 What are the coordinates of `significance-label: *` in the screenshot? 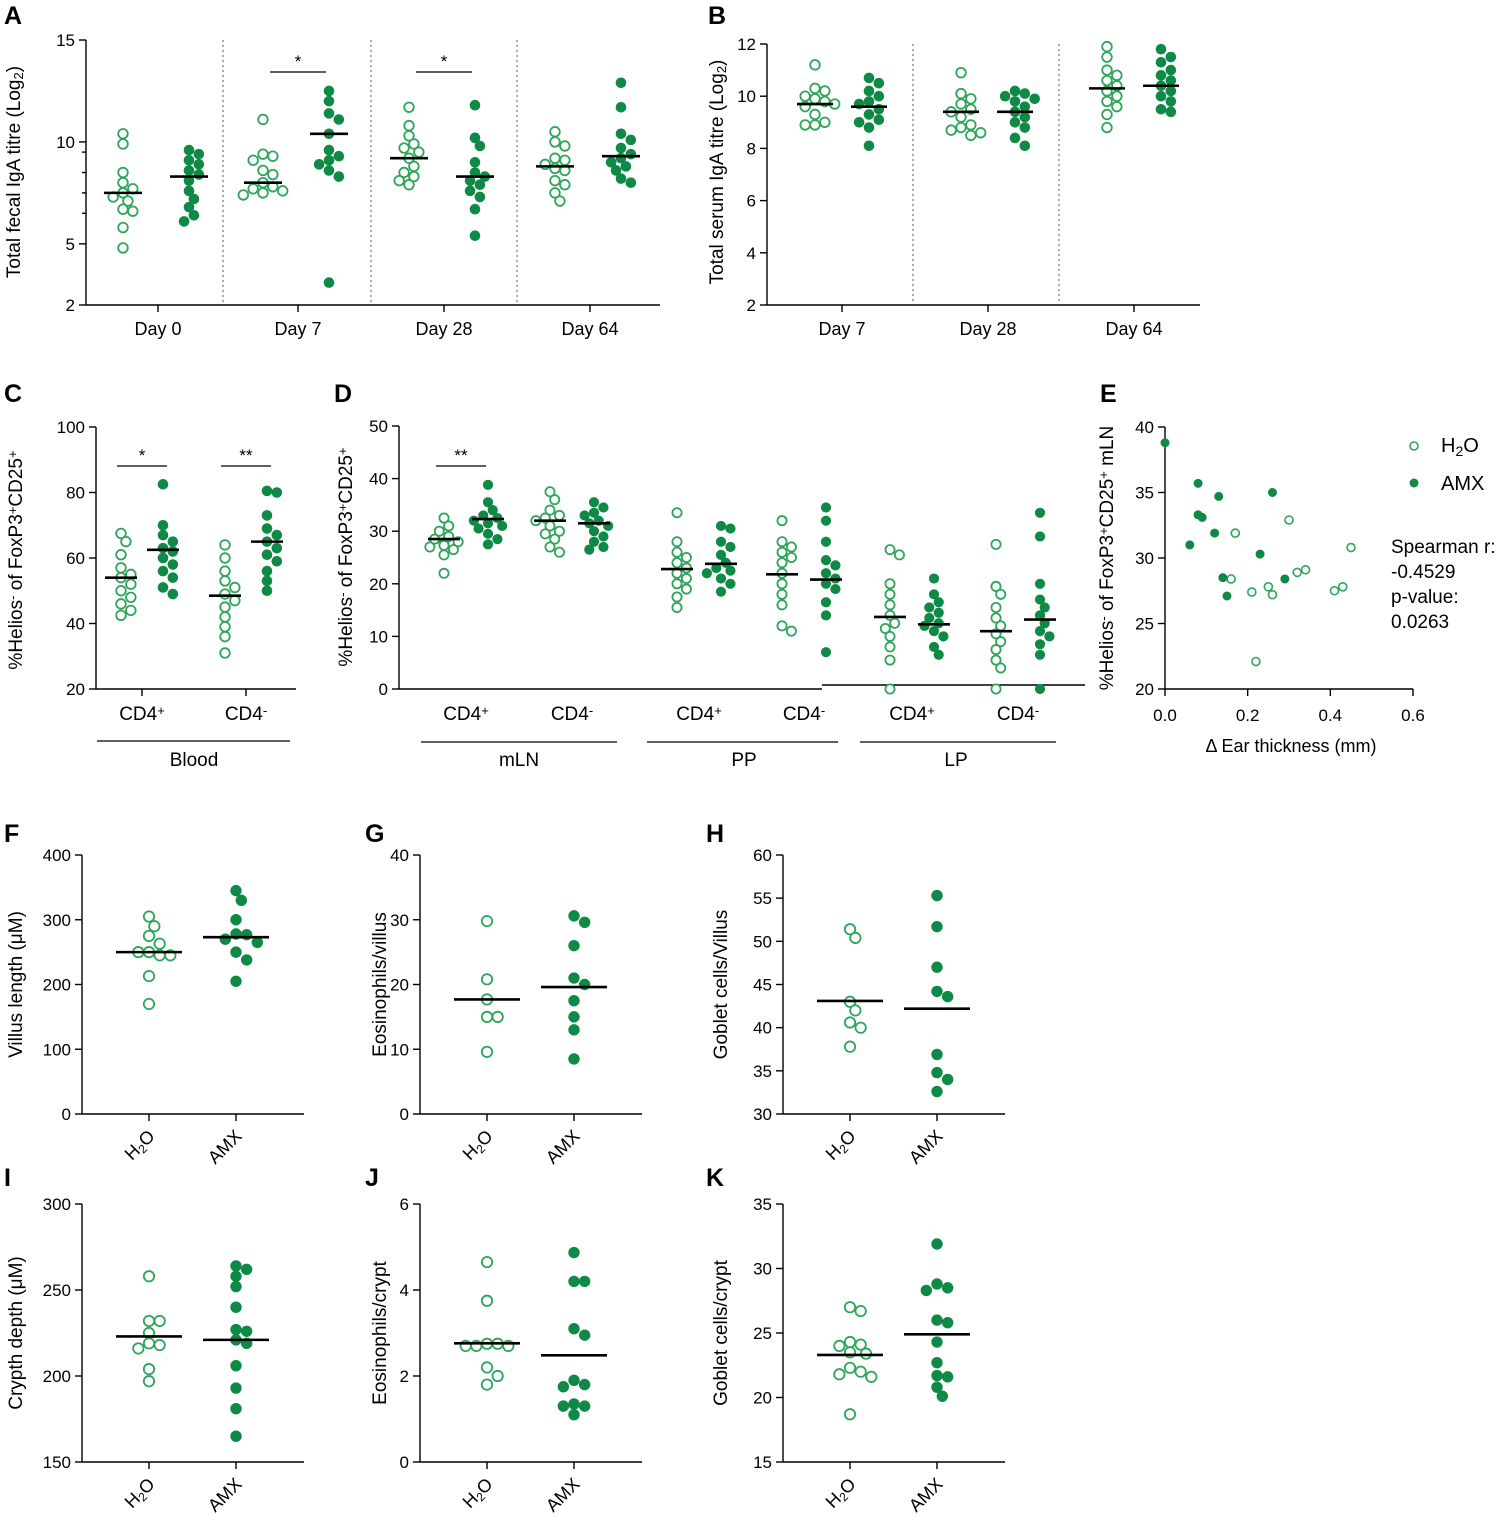 It's located at (298, 61).